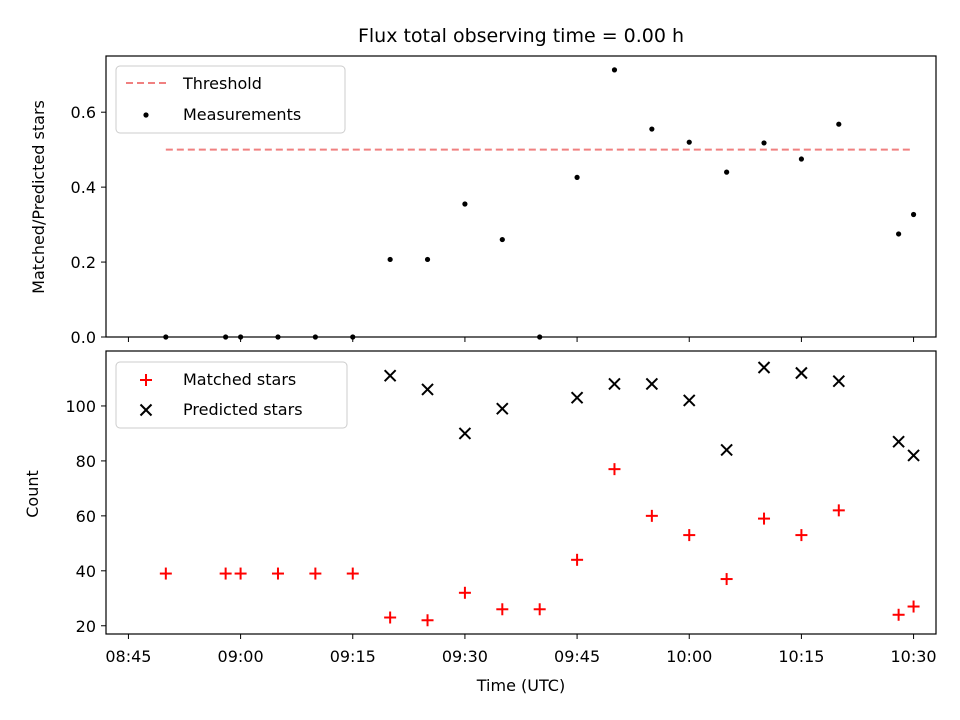 This screenshot has width=960, height=720. Describe the element at coordinates (222, 83) in the screenshot. I see `legend-threshold-label: Threshold` at that location.